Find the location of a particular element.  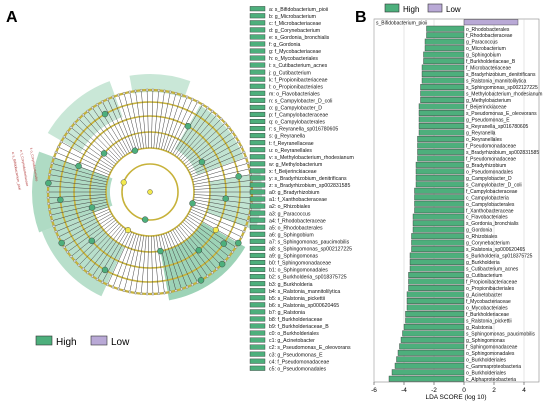

key-label: a1: f_Xanthobacteraceae is located at coordinates (298, 200).